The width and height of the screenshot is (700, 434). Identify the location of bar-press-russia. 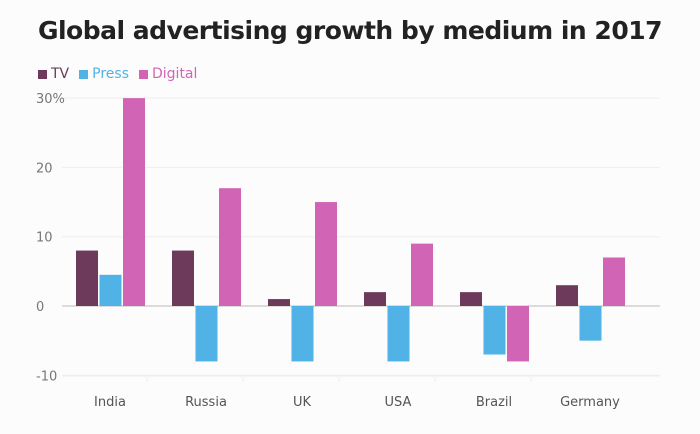
(206, 334).